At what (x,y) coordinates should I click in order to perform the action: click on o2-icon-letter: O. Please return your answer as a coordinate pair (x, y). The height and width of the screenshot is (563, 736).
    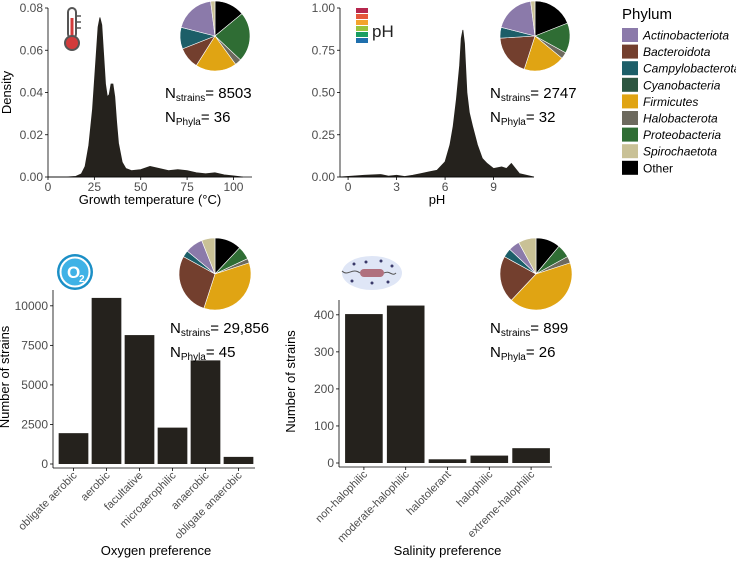
    Looking at the image, I should click on (73, 272).